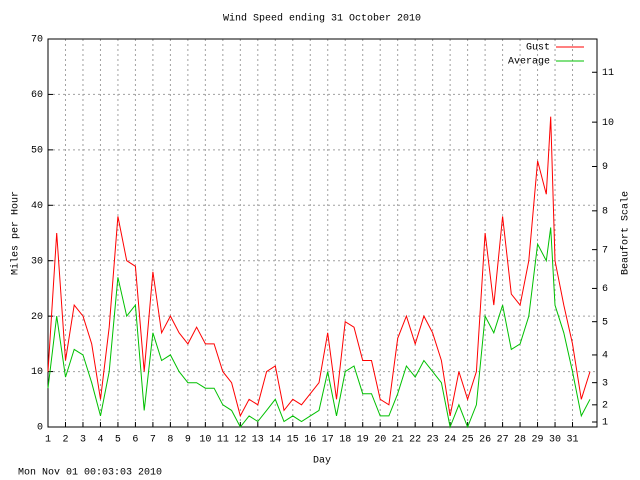 The height and width of the screenshot is (480, 640). Describe the element at coordinates (100, 440) in the screenshot. I see `x-tick-label: 4` at that location.